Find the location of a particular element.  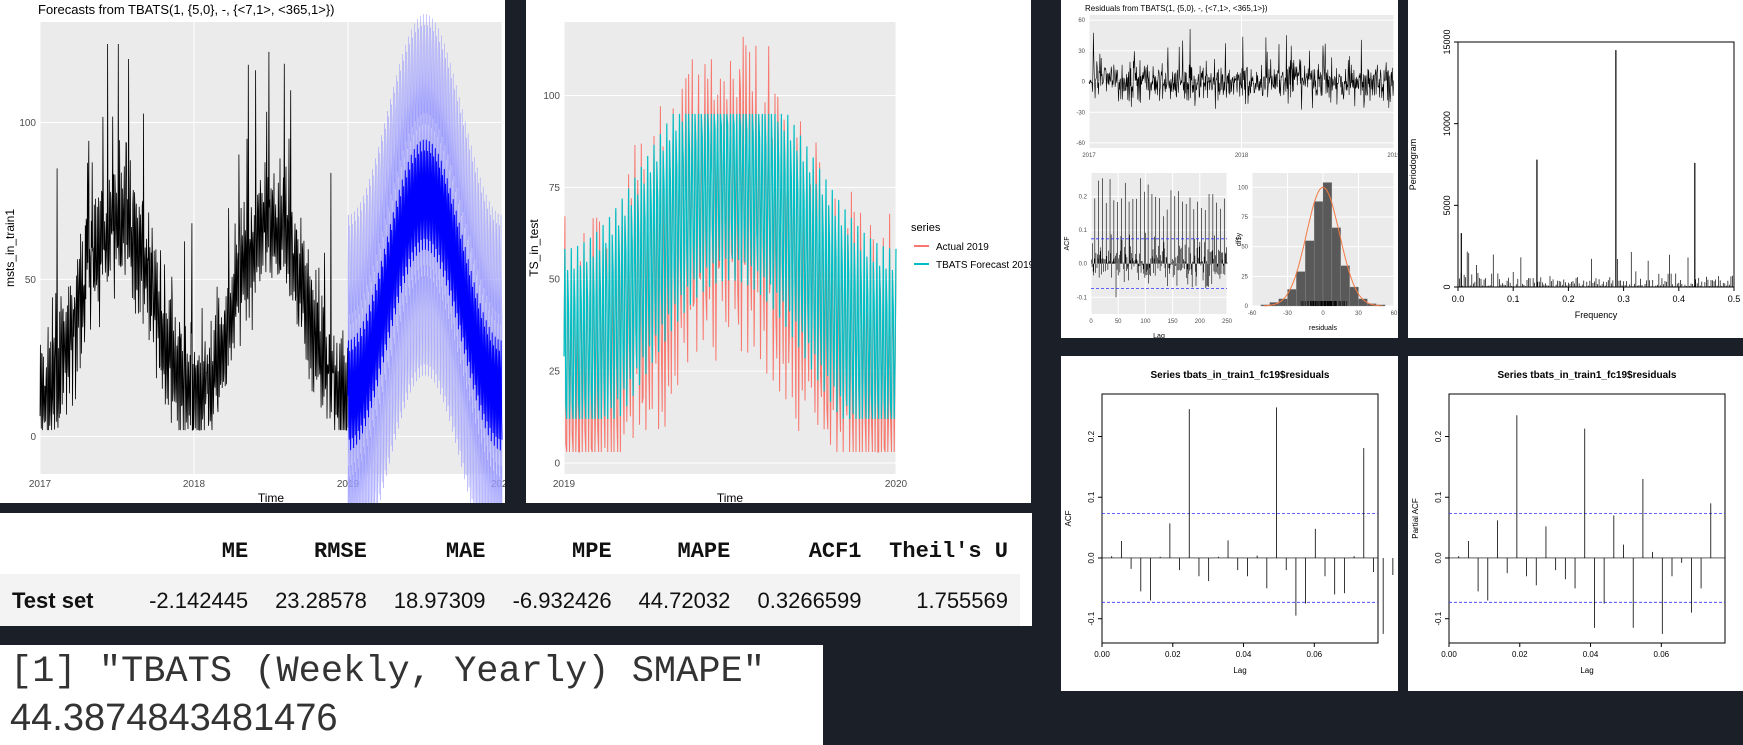

y-tick-label: -60 is located at coordinates (1080, 144).